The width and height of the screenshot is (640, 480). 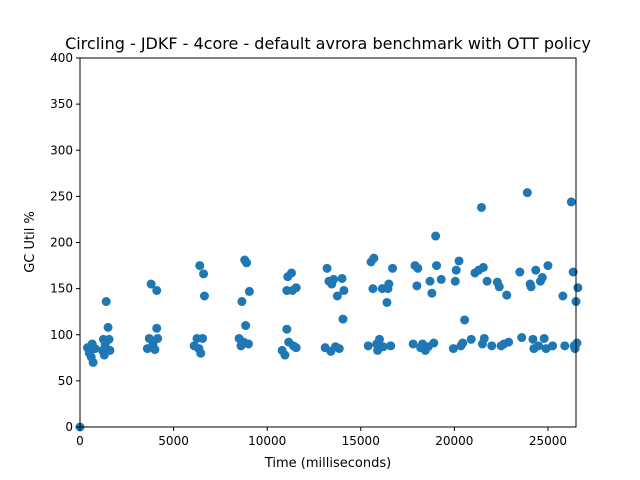 I want to click on y-tick-label: 50, so click(x=65, y=381).